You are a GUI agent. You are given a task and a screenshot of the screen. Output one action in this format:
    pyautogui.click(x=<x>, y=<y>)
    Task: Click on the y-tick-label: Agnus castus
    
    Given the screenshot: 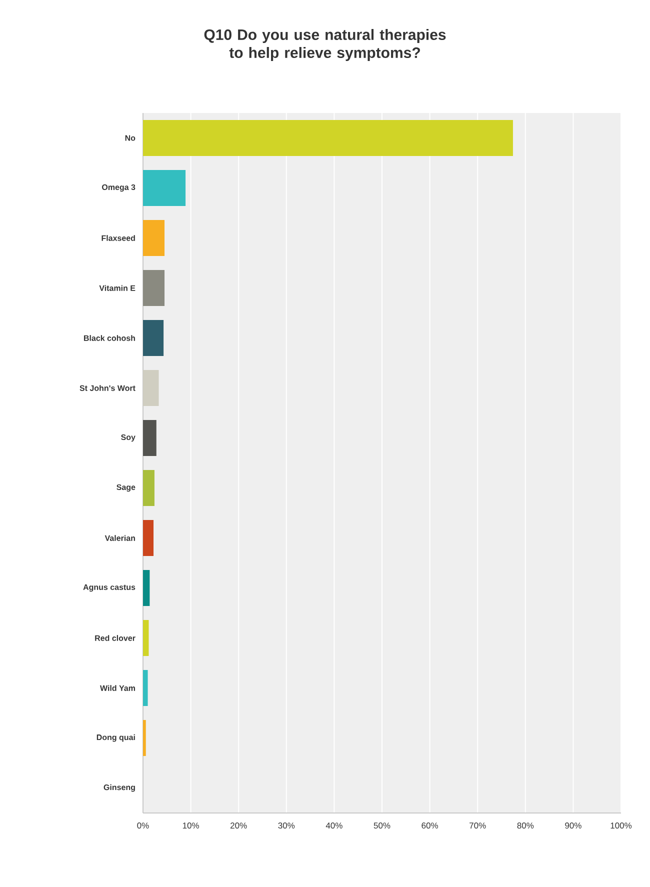 What is the action you would take?
    pyautogui.click(x=109, y=588)
    